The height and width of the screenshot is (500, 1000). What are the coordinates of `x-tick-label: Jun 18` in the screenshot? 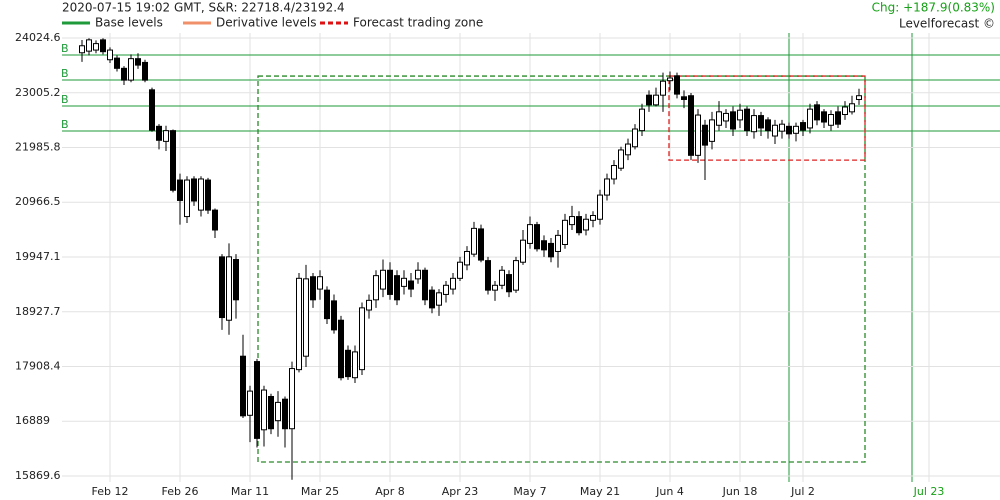 It's located at (740, 491).